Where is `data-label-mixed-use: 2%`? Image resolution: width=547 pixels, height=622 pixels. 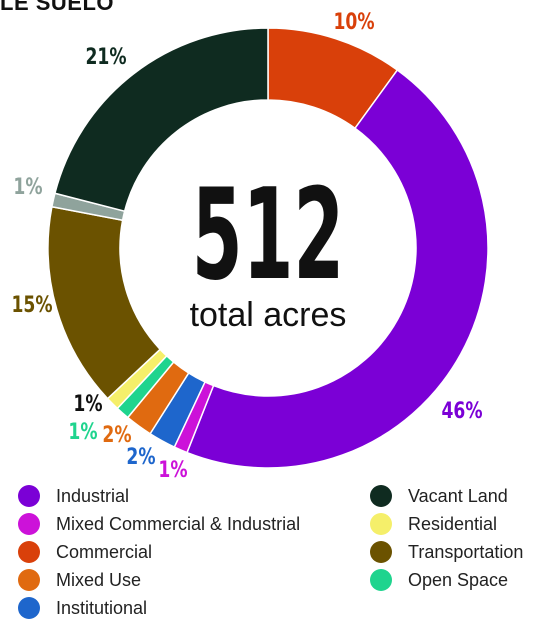 data-label-mixed-use: 2% is located at coordinates (116, 435).